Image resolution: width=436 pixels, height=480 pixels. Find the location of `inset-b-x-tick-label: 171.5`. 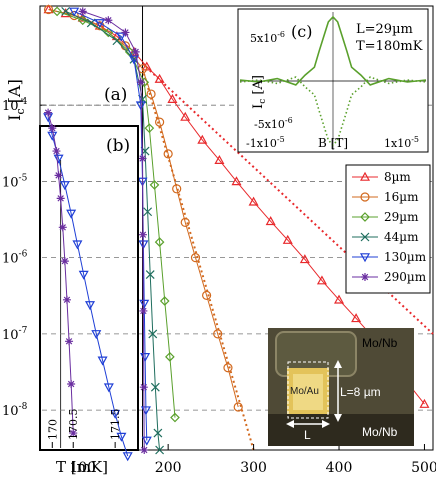

inset-b-x-tick-label: 171.5 is located at coordinates (115, 425).